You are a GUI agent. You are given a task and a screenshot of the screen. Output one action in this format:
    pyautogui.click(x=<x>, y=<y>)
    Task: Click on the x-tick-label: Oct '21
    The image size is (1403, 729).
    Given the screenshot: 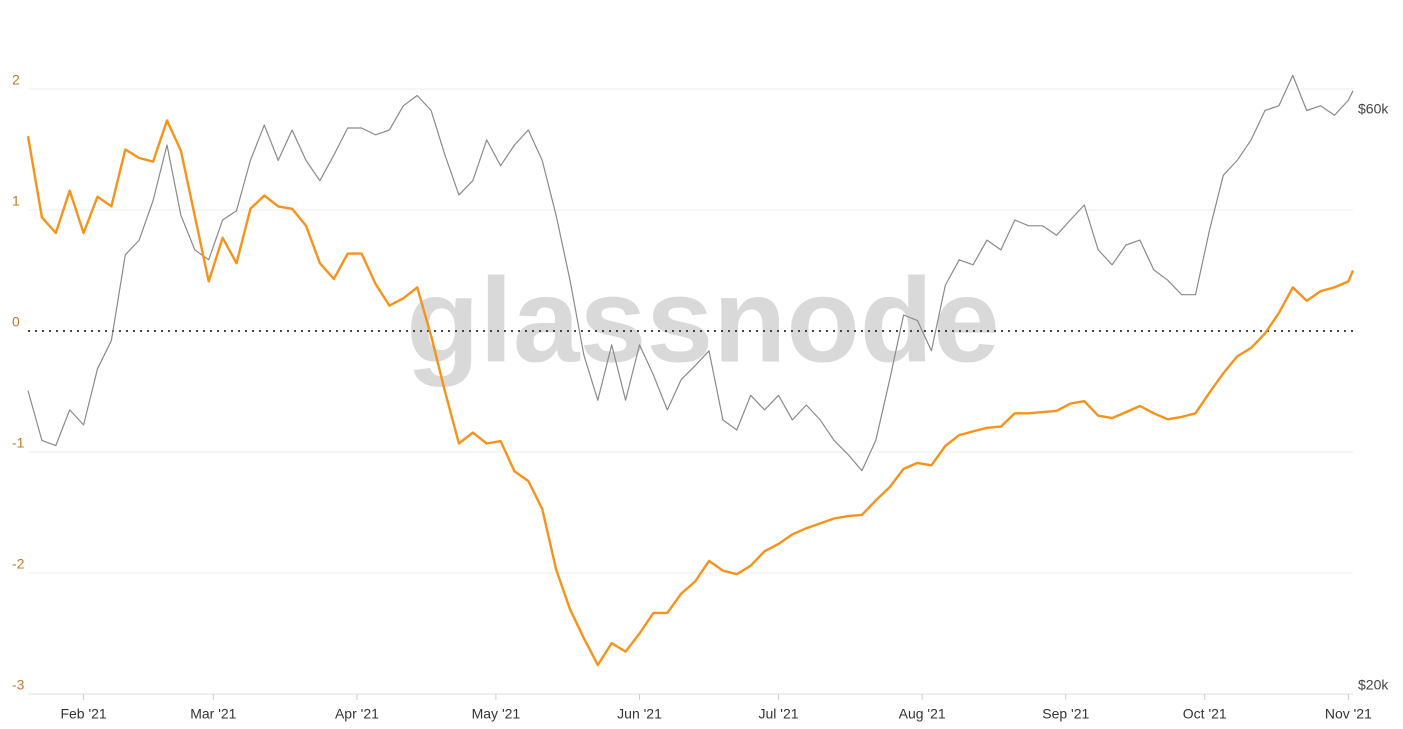 What is the action you would take?
    pyautogui.click(x=1205, y=714)
    